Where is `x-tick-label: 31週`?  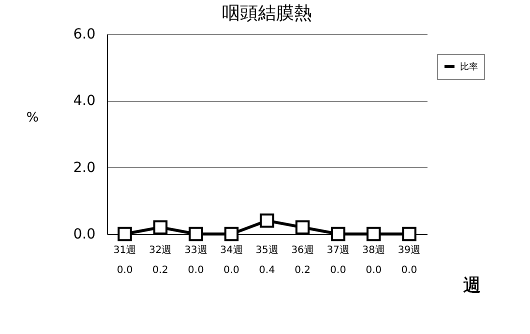 x-tick-label: 31週 is located at coordinates (124, 250).